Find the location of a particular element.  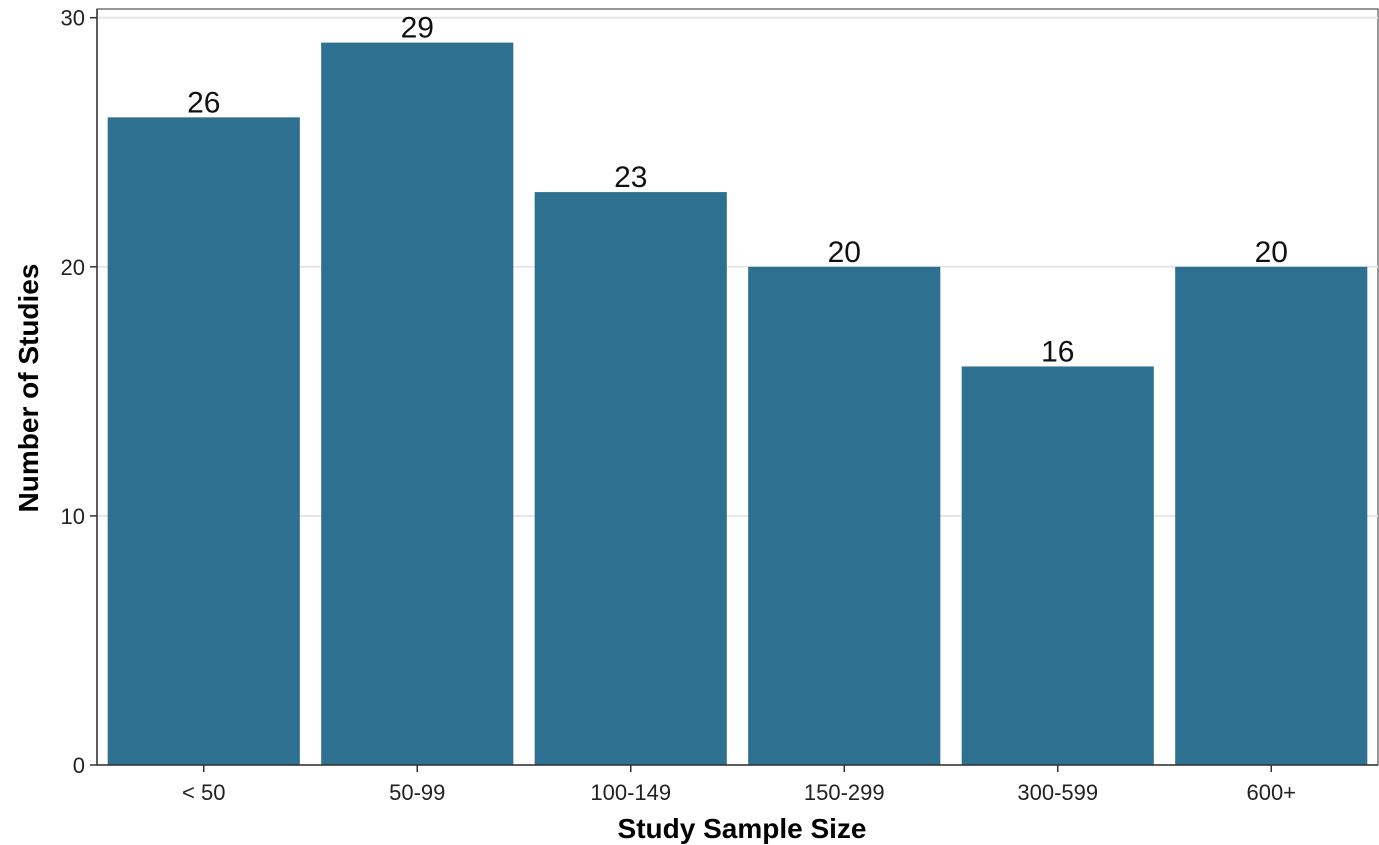

x-axis-title: Study Sample Size is located at coordinates (742, 828).